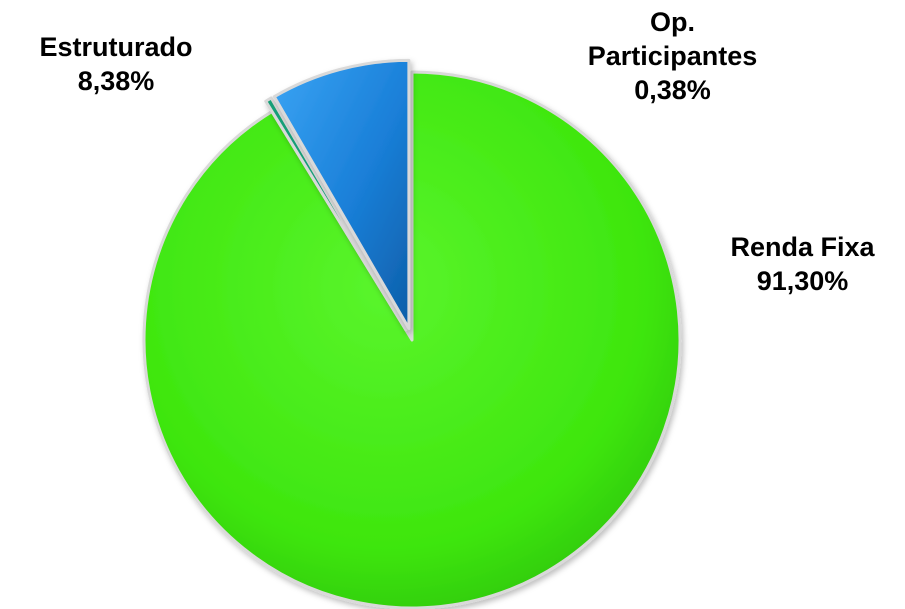 The image size is (905, 609). I want to click on slice-label-op-line2: Participantes, so click(672, 56).